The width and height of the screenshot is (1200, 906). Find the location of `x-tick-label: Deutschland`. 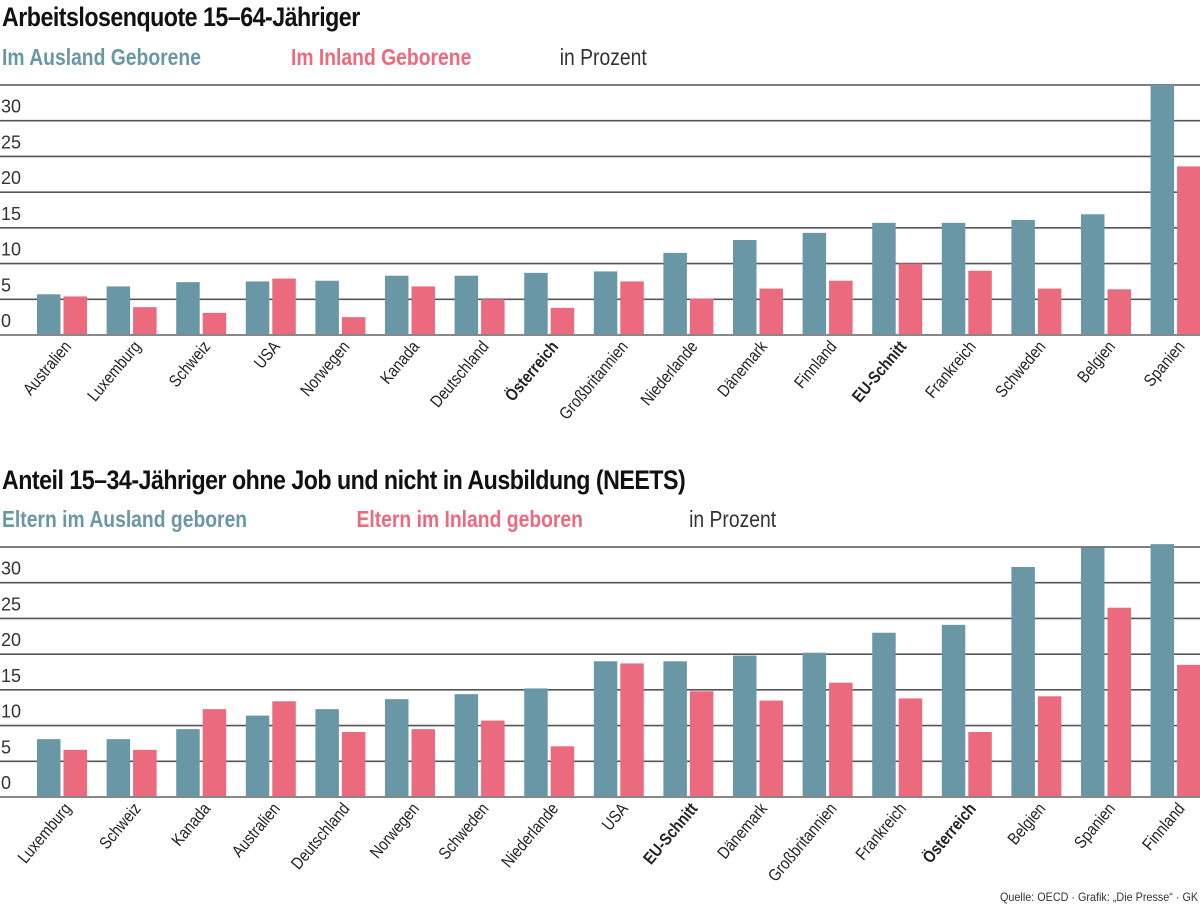

x-tick-label: Deutschland is located at coordinates (321, 836).